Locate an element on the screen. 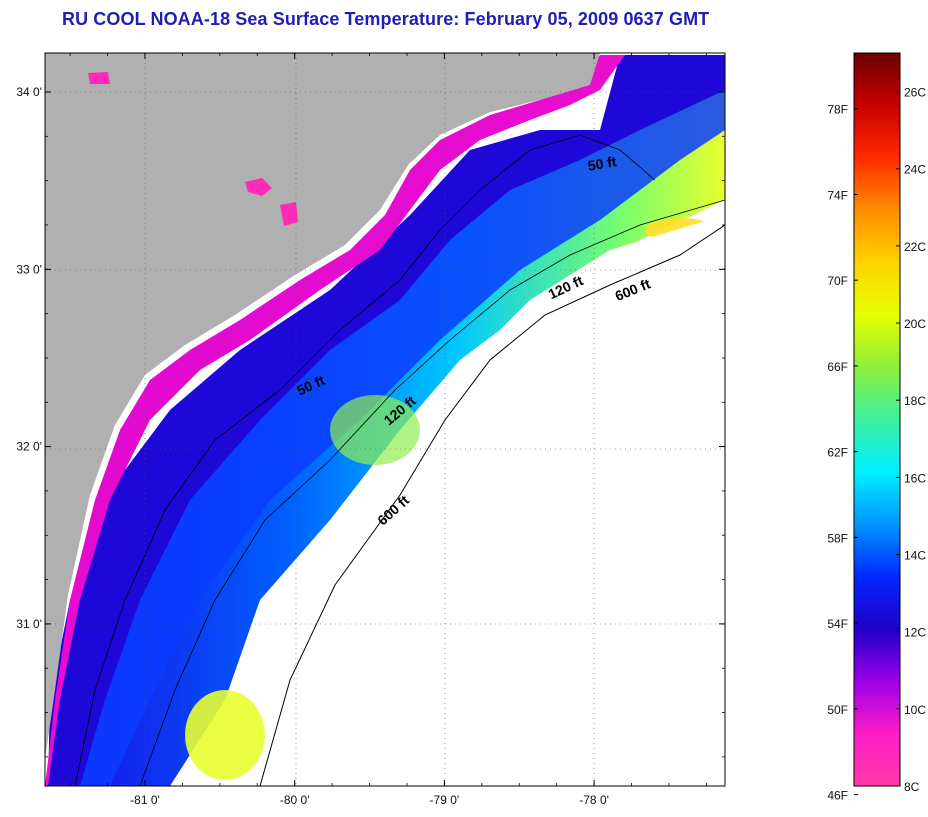  lon-tick-label: -81 0' is located at coordinates (145, 800).